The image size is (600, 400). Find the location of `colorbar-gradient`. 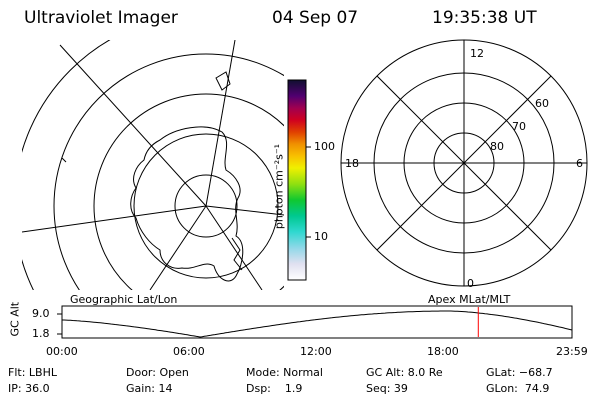

colorbar-gradient is located at coordinates (297, 180).